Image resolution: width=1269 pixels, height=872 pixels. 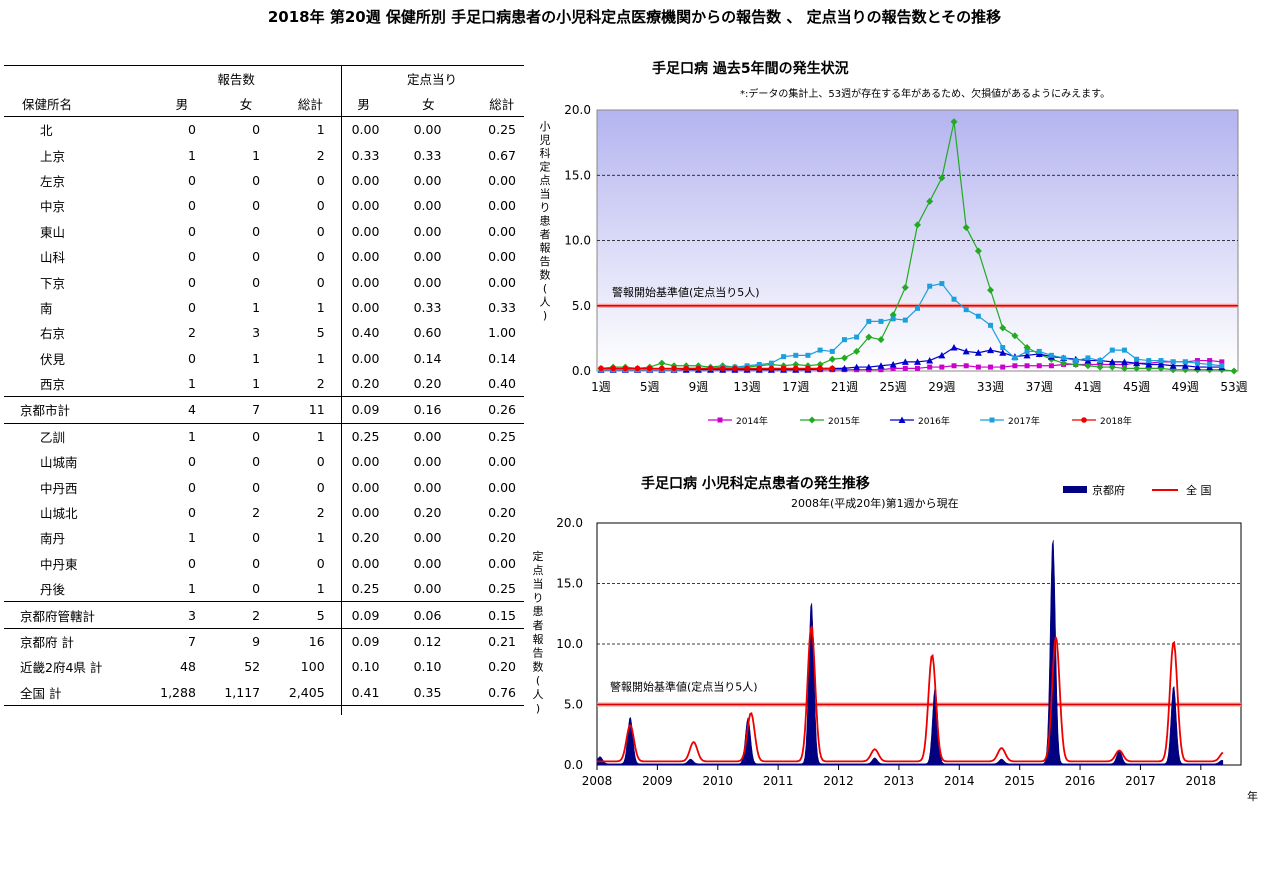 What do you see at coordinates (264, 692) in the screenshot?
I see `table-row: 全国 計 1,288 1,117 2,405 0.41 0.35 0.76` at bounding box center [264, 692].